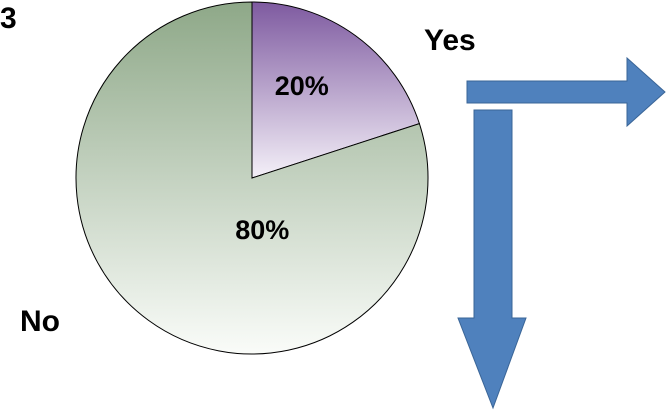  What do you see at coordinates (8, 18) in the screenshot?
I see `corner-text: 3` at bounding box center [8, 18].